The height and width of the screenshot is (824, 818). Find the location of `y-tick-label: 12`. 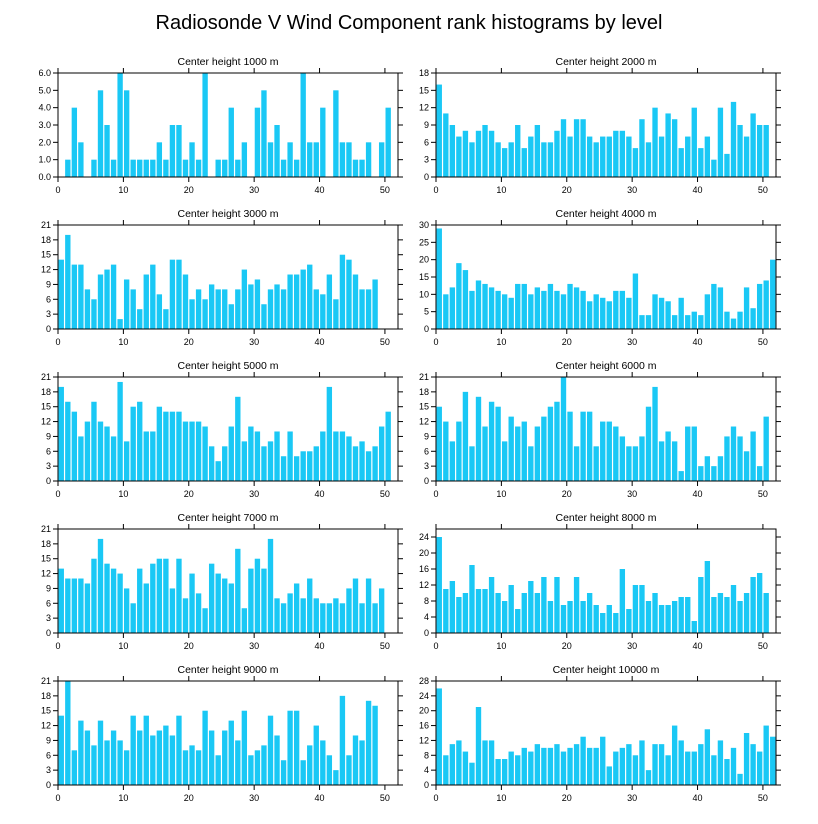

y-tick-label: 12 is located at coordinates (424, 422).